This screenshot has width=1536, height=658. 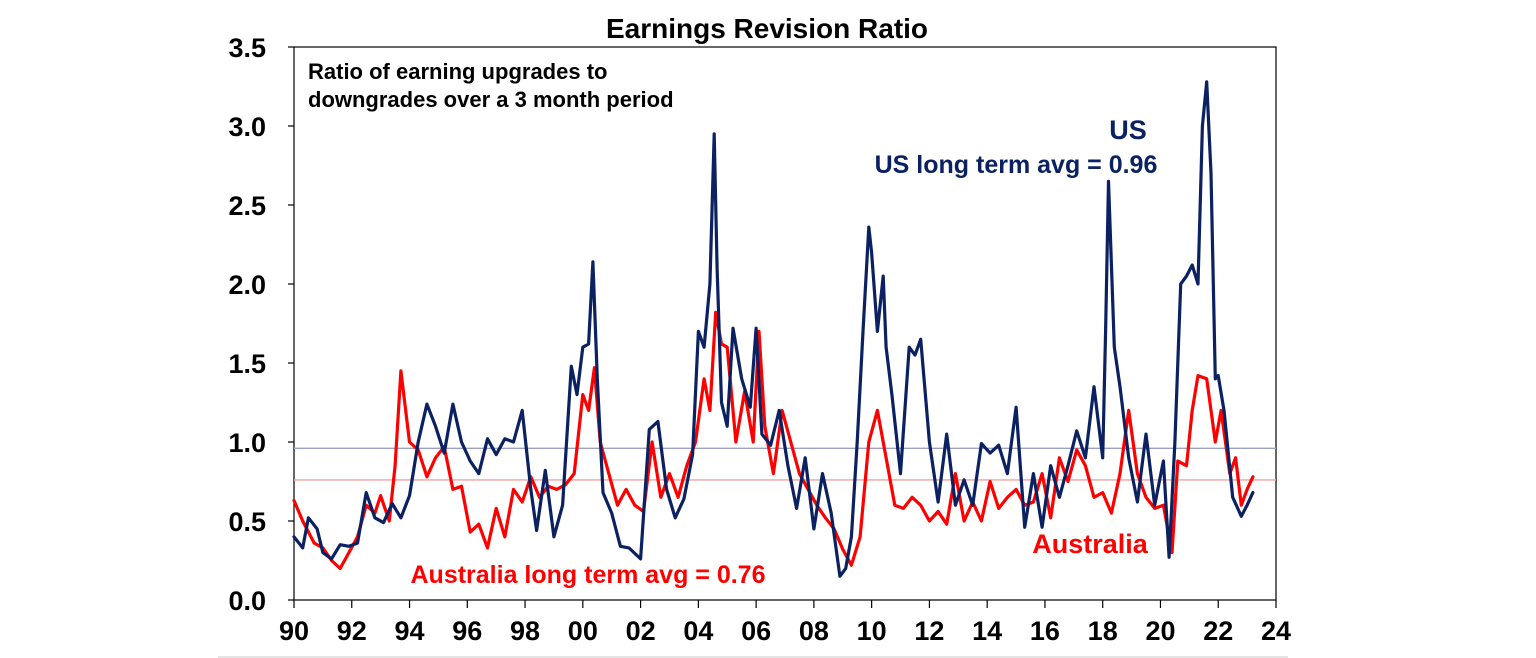 What do you see at coordinates (247, 522) in the screenshot?
I see `y-tick-label: 0.5` at bounding box center [247, 522].